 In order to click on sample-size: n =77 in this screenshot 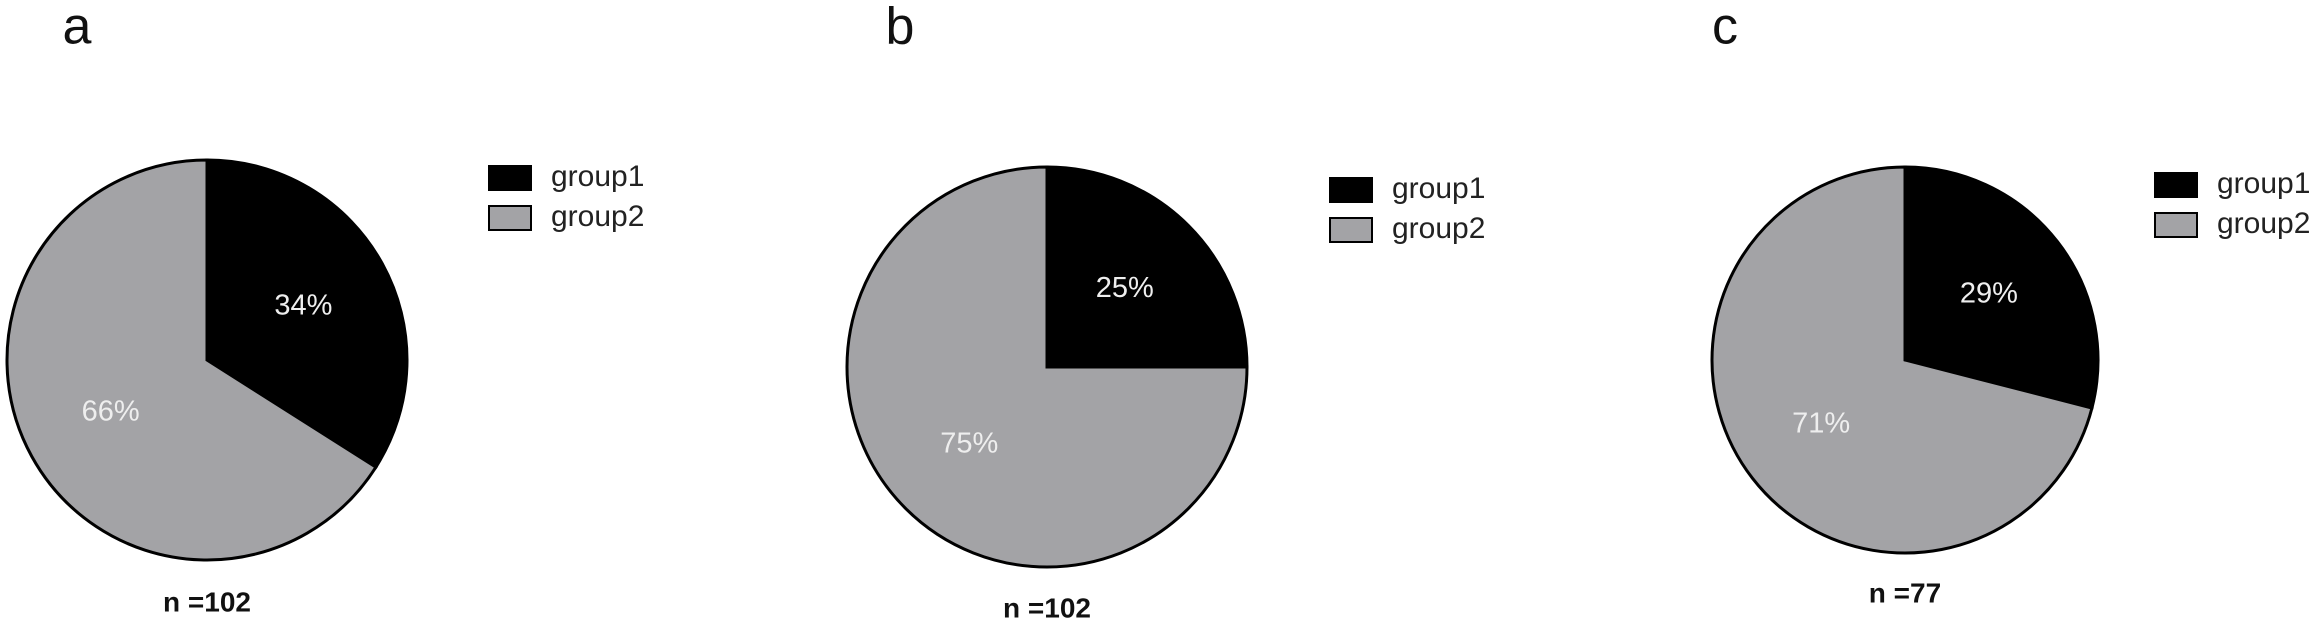, I will do `click(1905, 592)`.